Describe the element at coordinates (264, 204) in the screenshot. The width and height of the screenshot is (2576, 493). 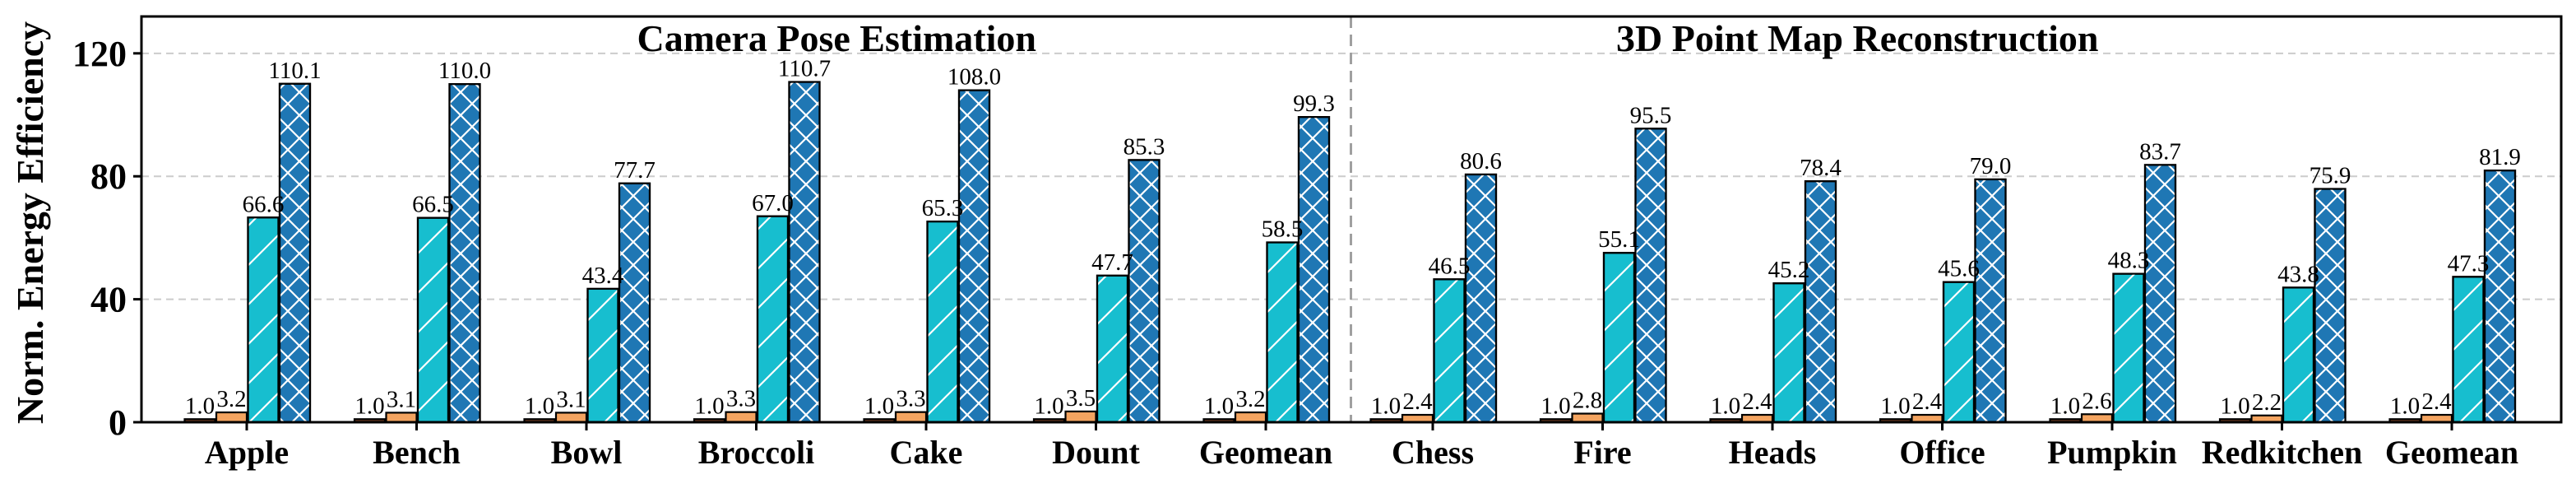
I see `data-label: 66.6` at that location.